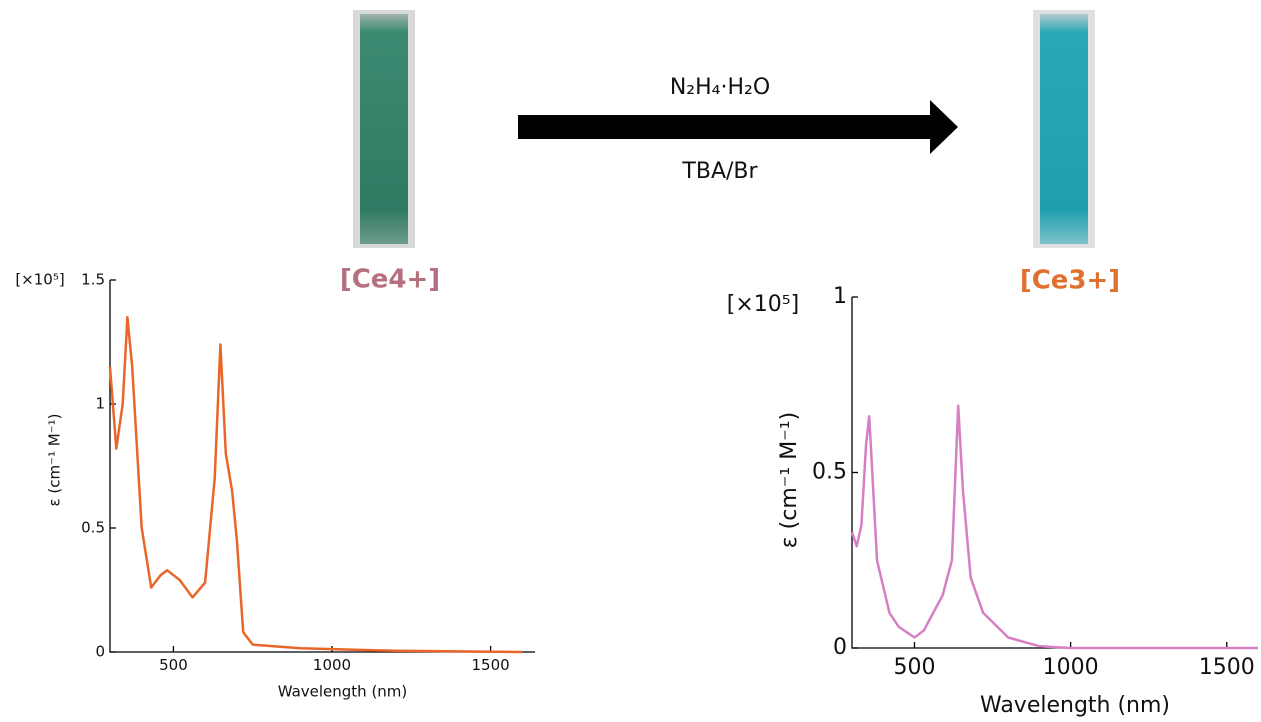 The width and height of the screenshot is (1261, 722). What do you see at coordinates (390, 280) in the screenshot?
I see `left-label: [Ce4+]` at bounding box center [390, 280].